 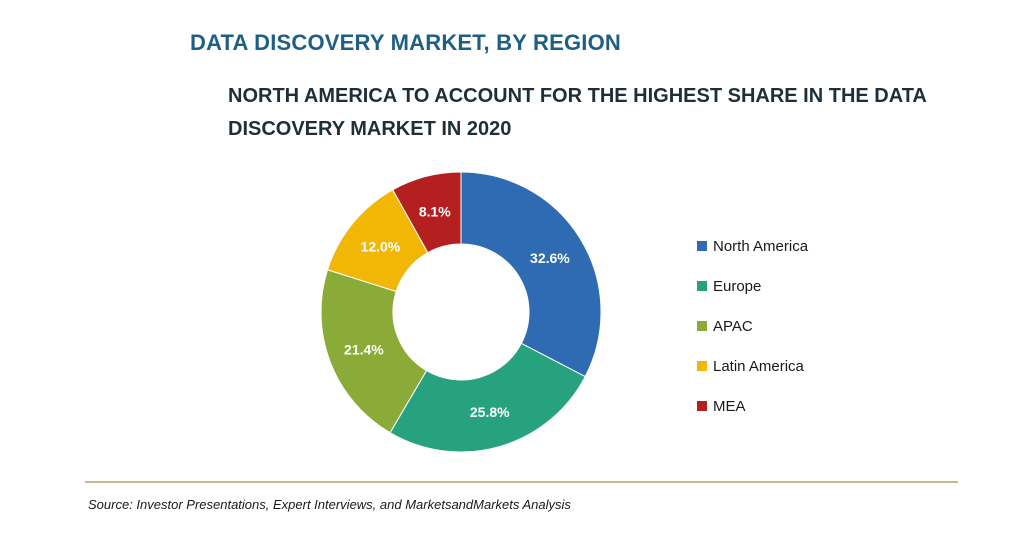 What do you see at coordinates (381, 246) in the screenshot?
I see `data-label-latin-america: 12.0%` at bounding box center [381, 246].